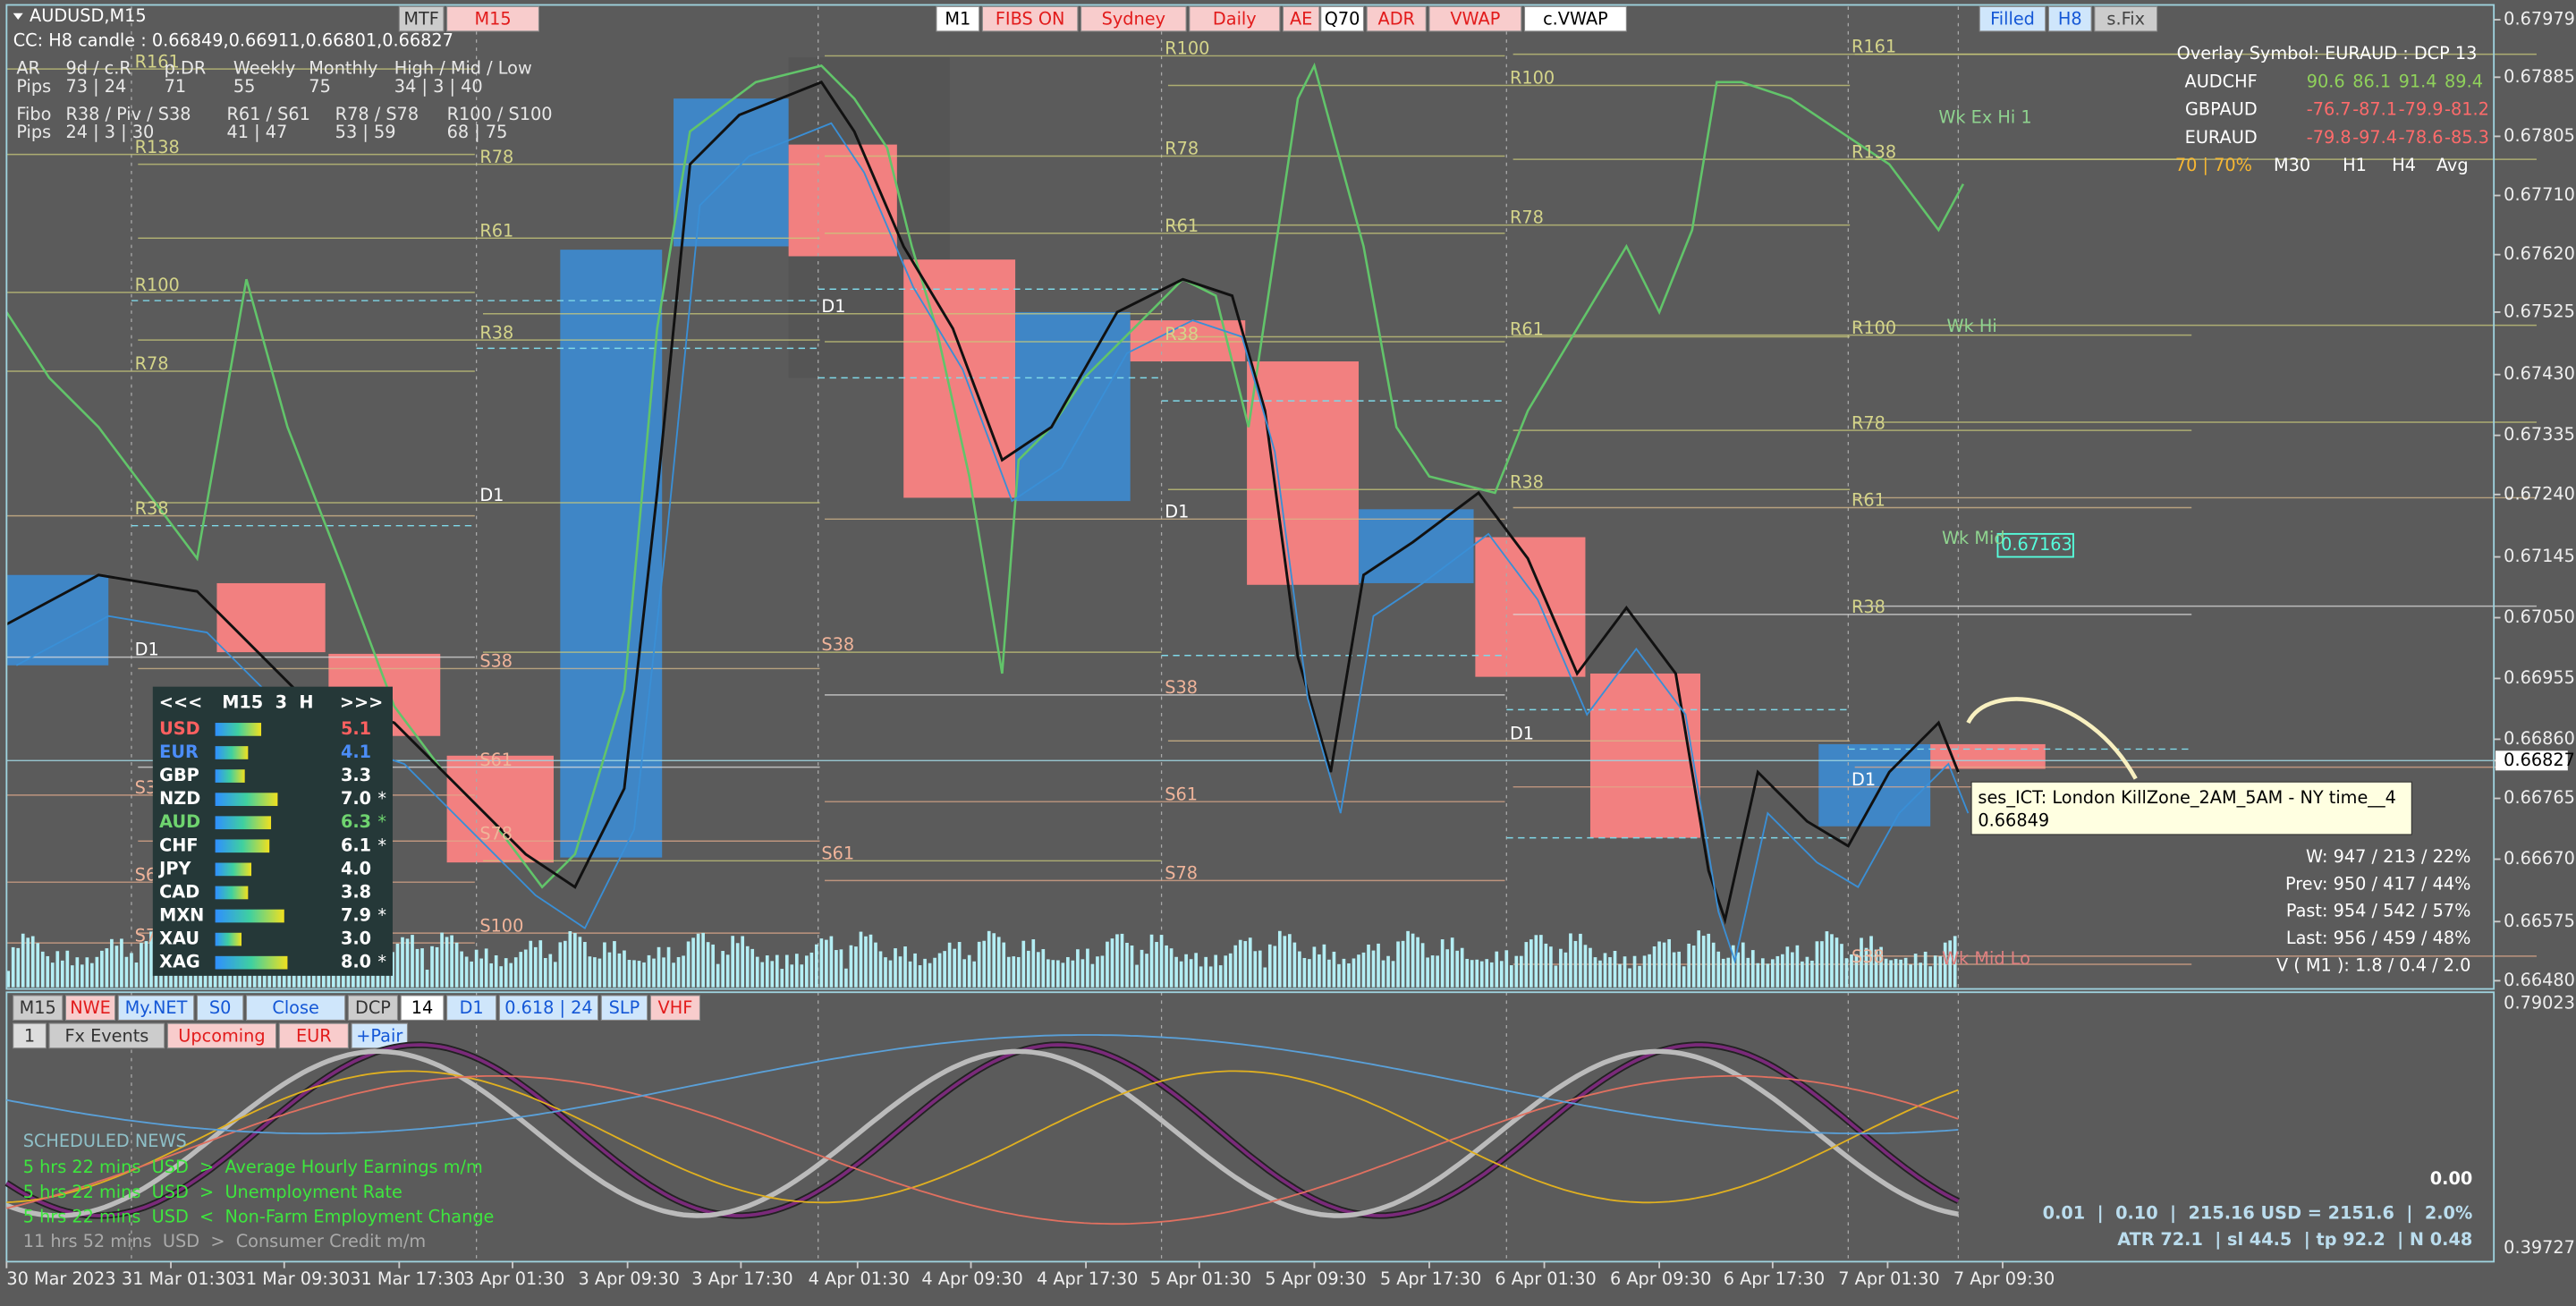 This screenshot has width=2576, height=1306. What do you see at coordinates (1868, 423) in the screenshot?
I see `level-label: R78` at bounding box center [1868, 423].